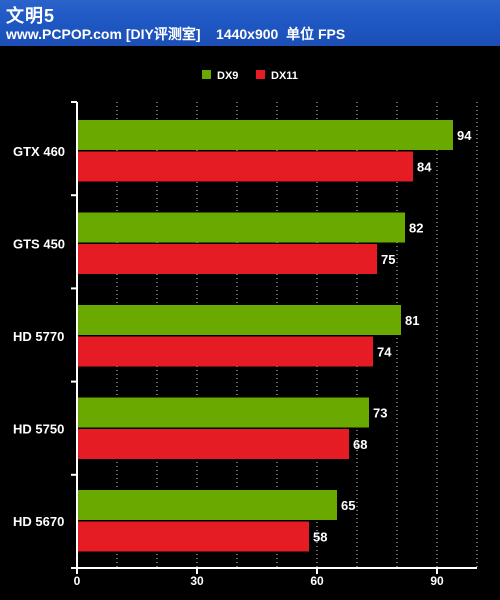 Image resolution: width=500 pixels, height=600 pixels. I want to click on data-label: 75, so click(388, 259).